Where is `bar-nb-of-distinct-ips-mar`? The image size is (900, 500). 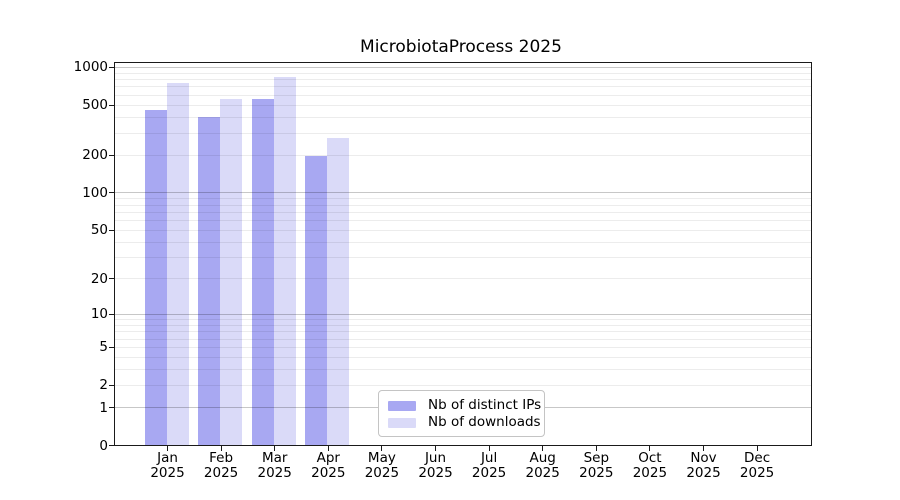
bar-nb-of-distinct-ips-mar is located at coordinates (262, 272).